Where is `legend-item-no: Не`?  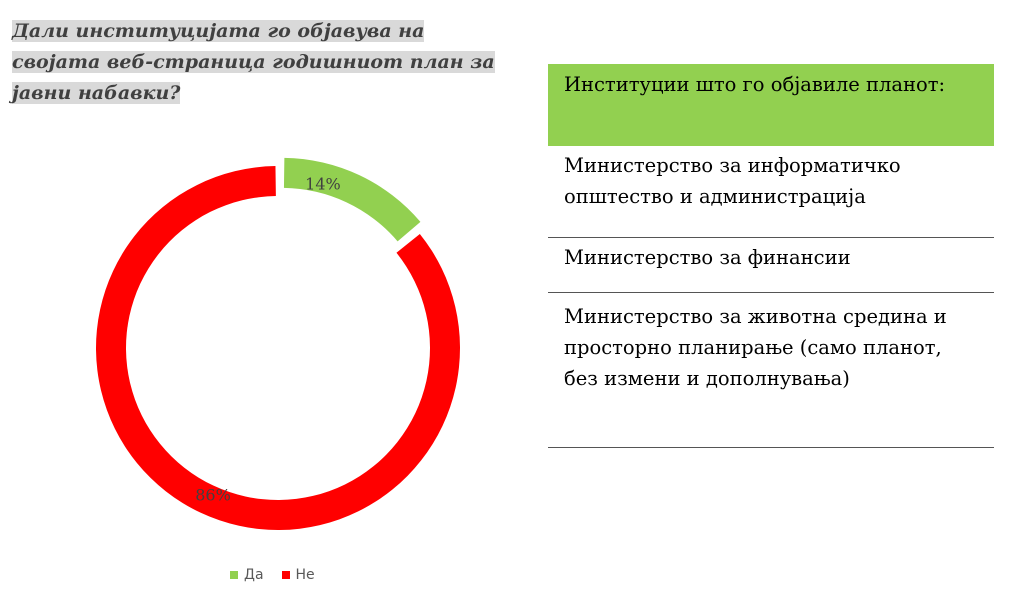
legend-item-no: Не is located at coordinates (298, 575).